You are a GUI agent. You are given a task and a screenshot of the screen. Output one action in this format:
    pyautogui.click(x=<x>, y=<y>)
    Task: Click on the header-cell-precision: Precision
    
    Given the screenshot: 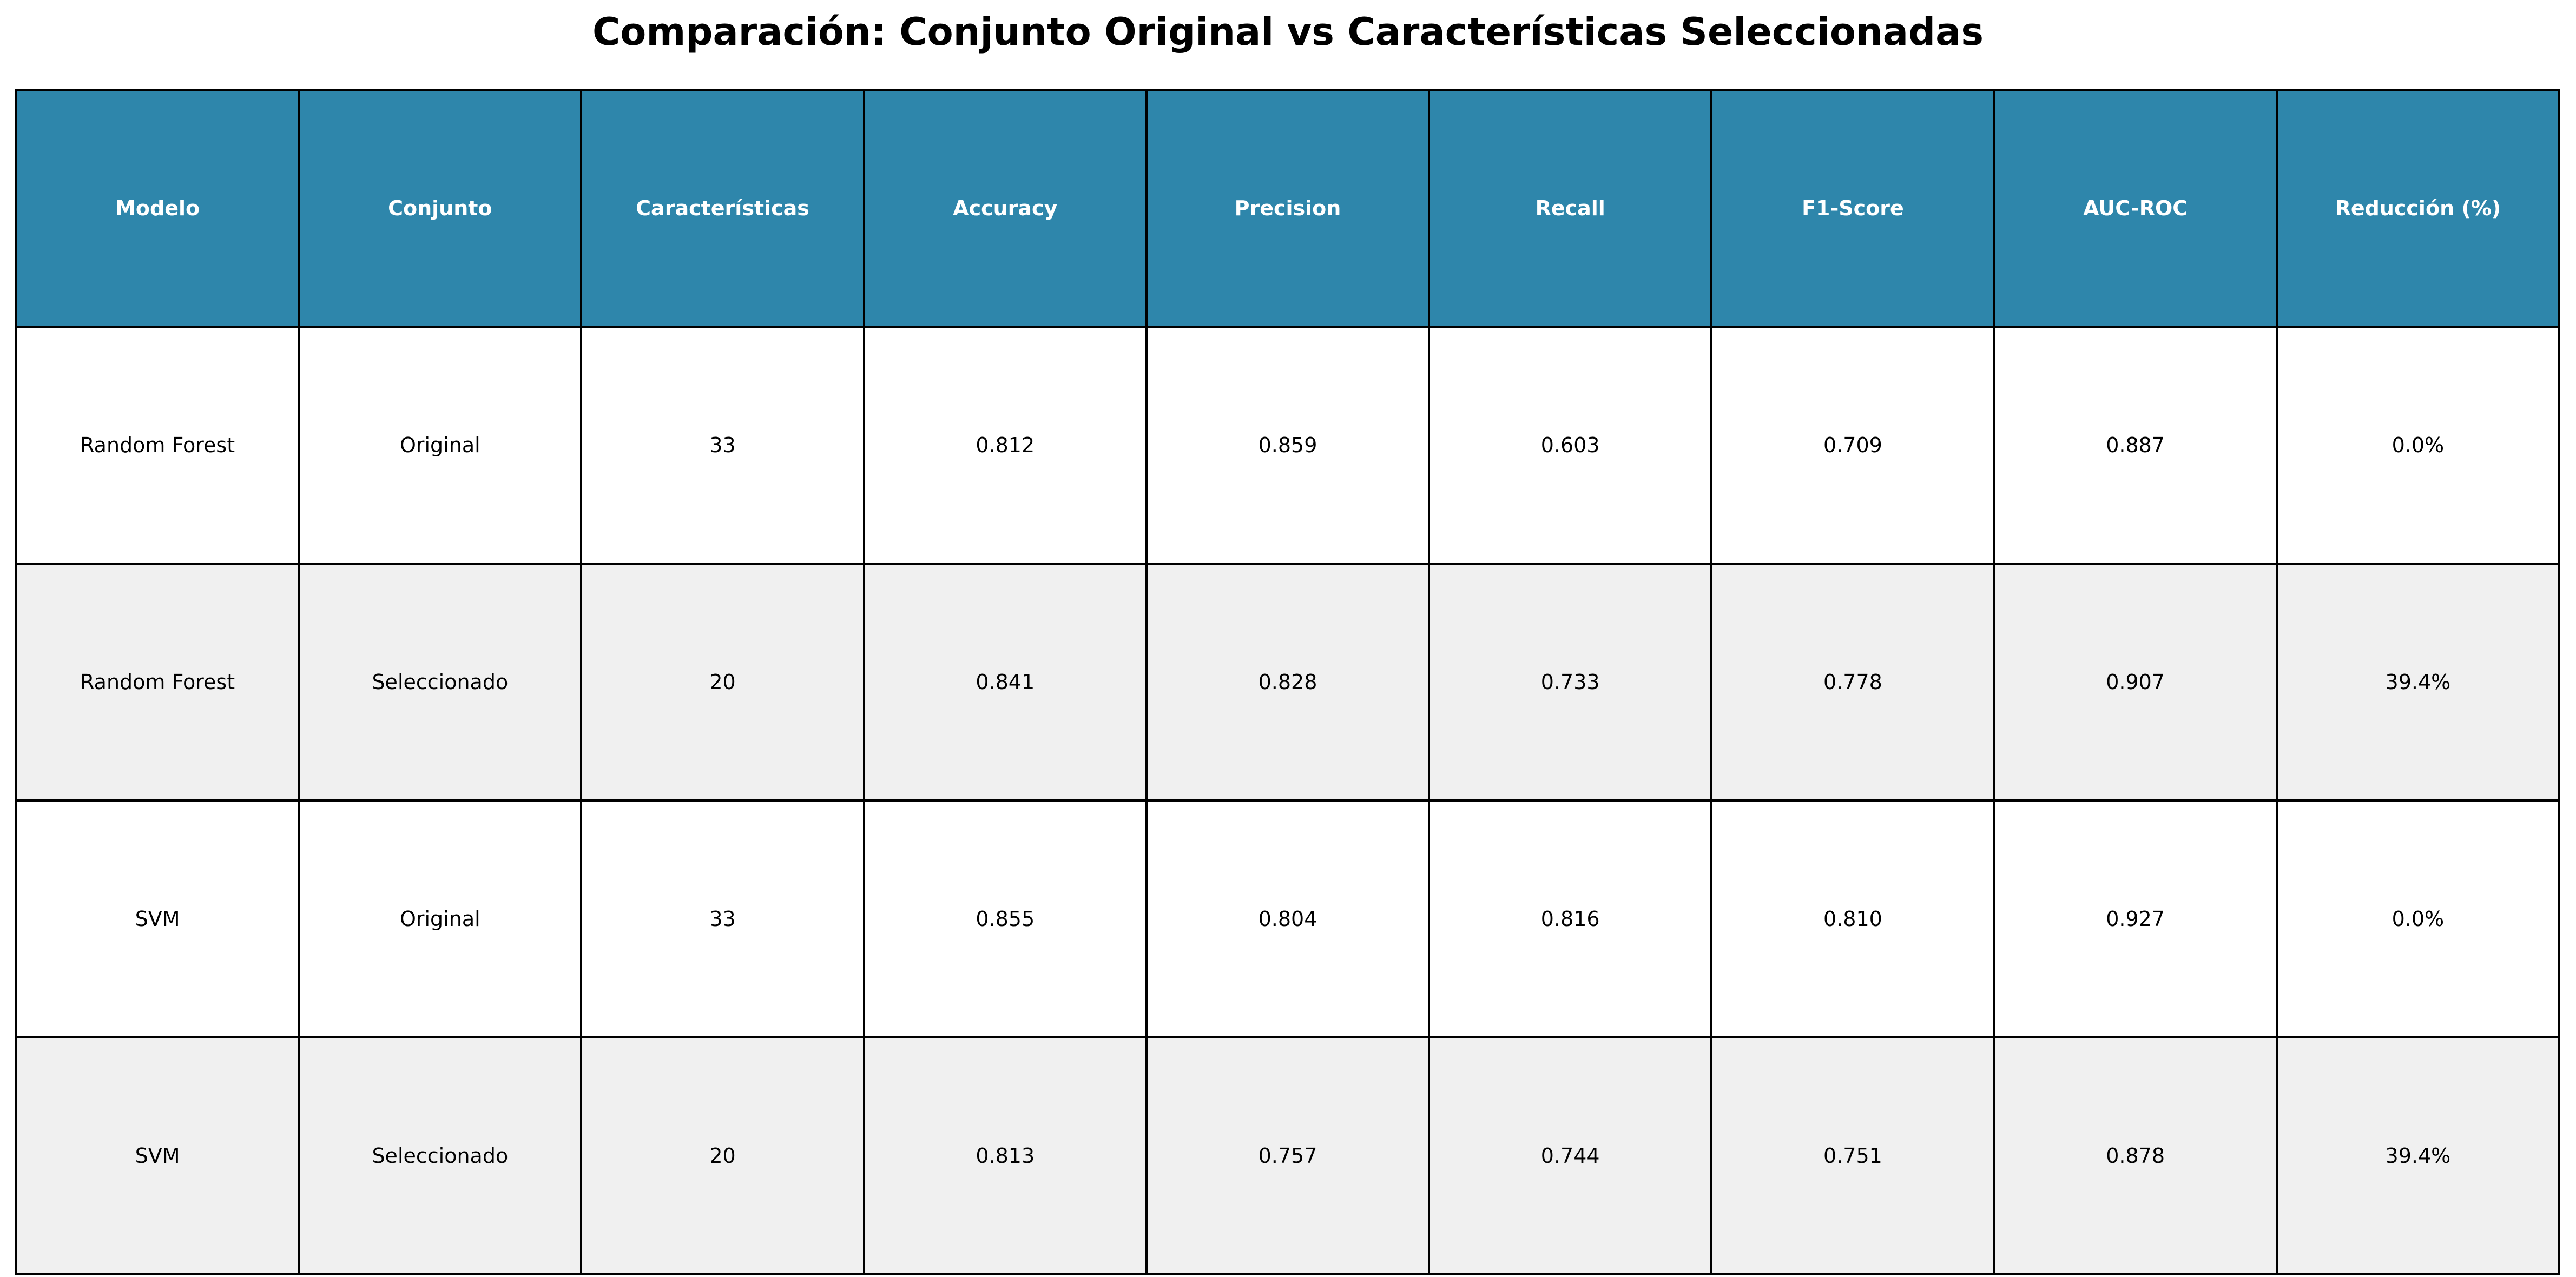 What is the action you would take?
    pyautogui.click(x=1288, y=209)
    